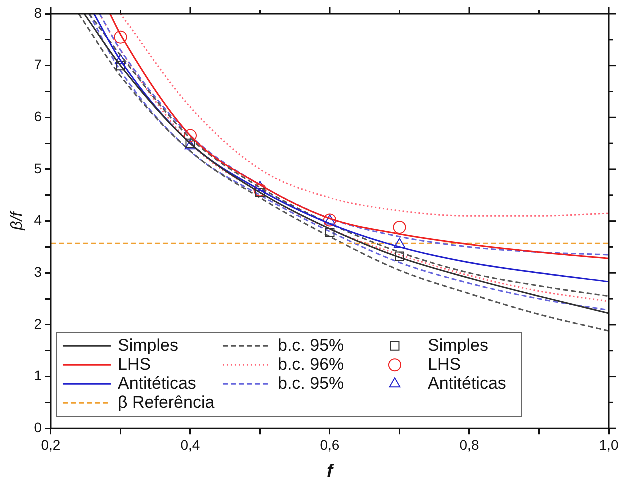 The image size is (623, 489). What do you see at coordinates (330, 444) in the screenshot?
I see `x-tick-label: 0,6` at bounding box center [330, 444].